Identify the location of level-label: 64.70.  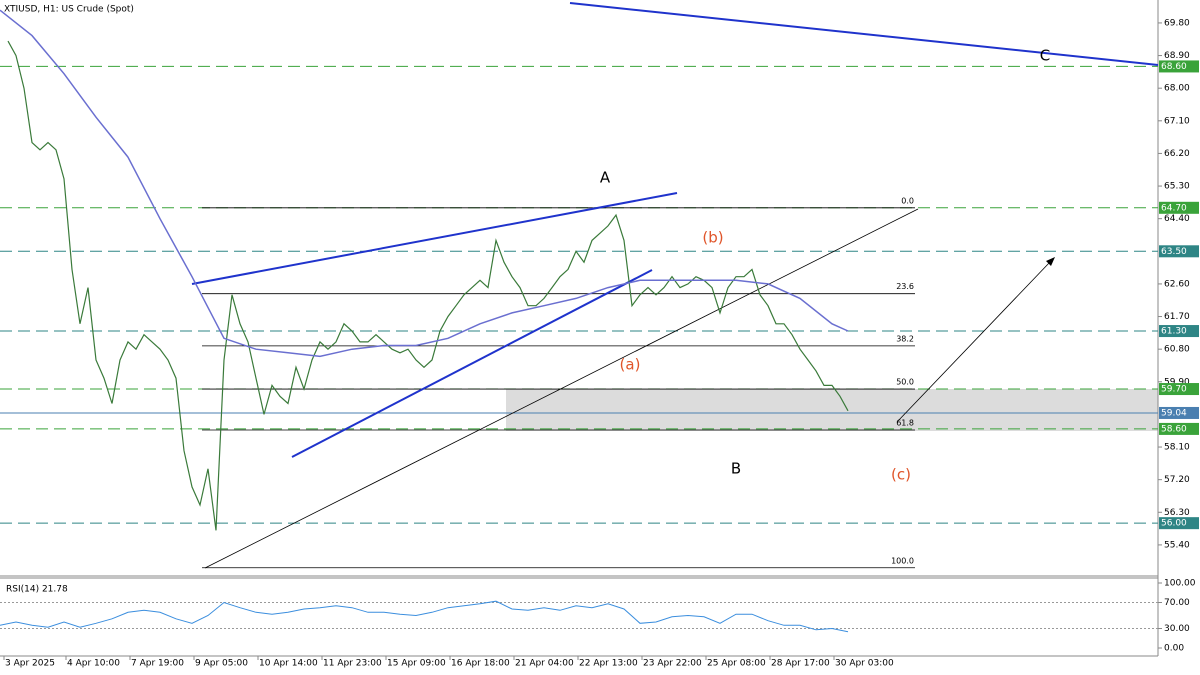
(1174, 208).